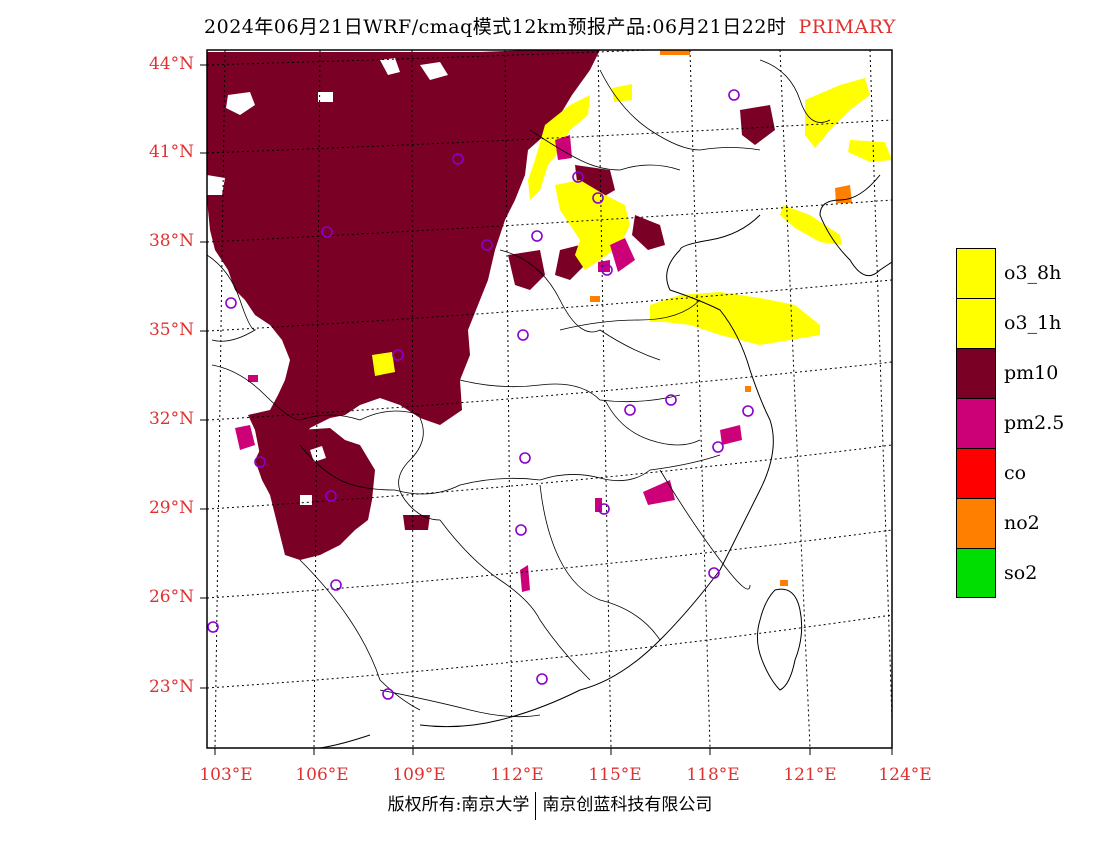  I want to click on legend-item-co: co, so click(1010, 473).